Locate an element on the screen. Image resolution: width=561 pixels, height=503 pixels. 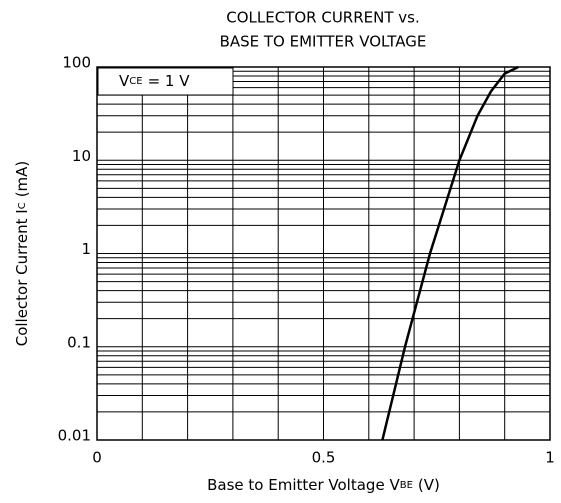
y-tick-label: 10 is located at coordinates (81, 156).